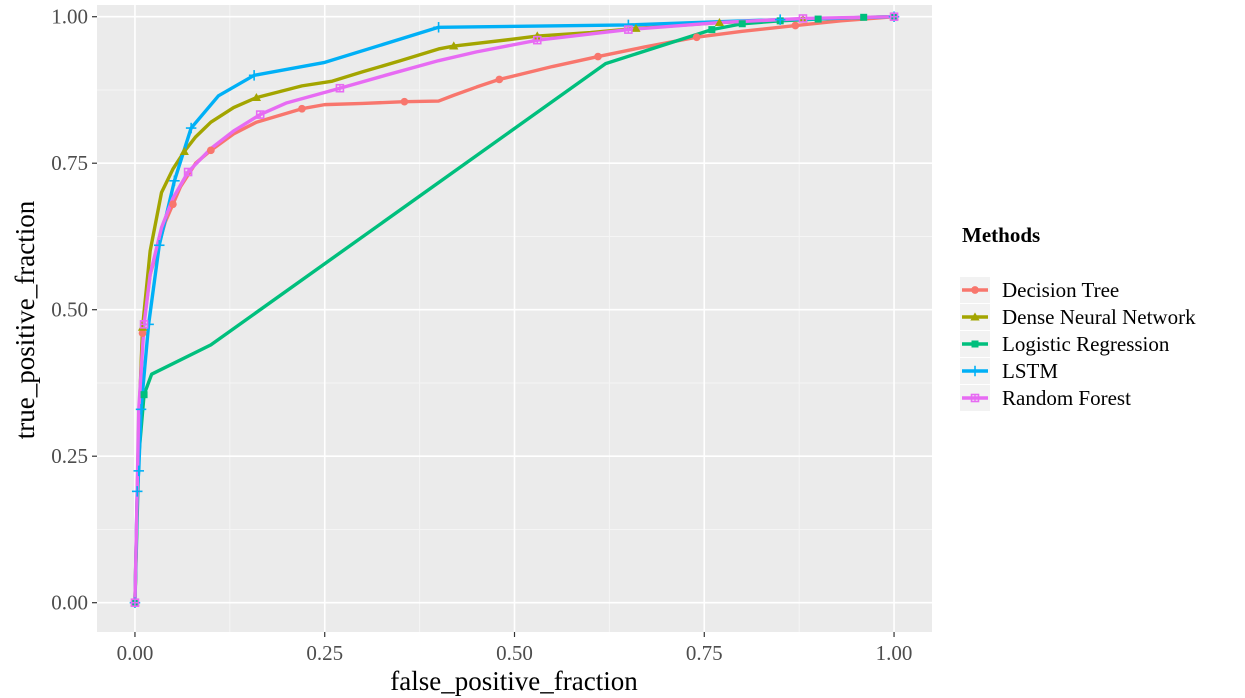 This screenshot has width=1245, height=698. I want to click on y-axis-ticks: 0.00 0.25 0.50 0.75 1.00, so click(74, 310).